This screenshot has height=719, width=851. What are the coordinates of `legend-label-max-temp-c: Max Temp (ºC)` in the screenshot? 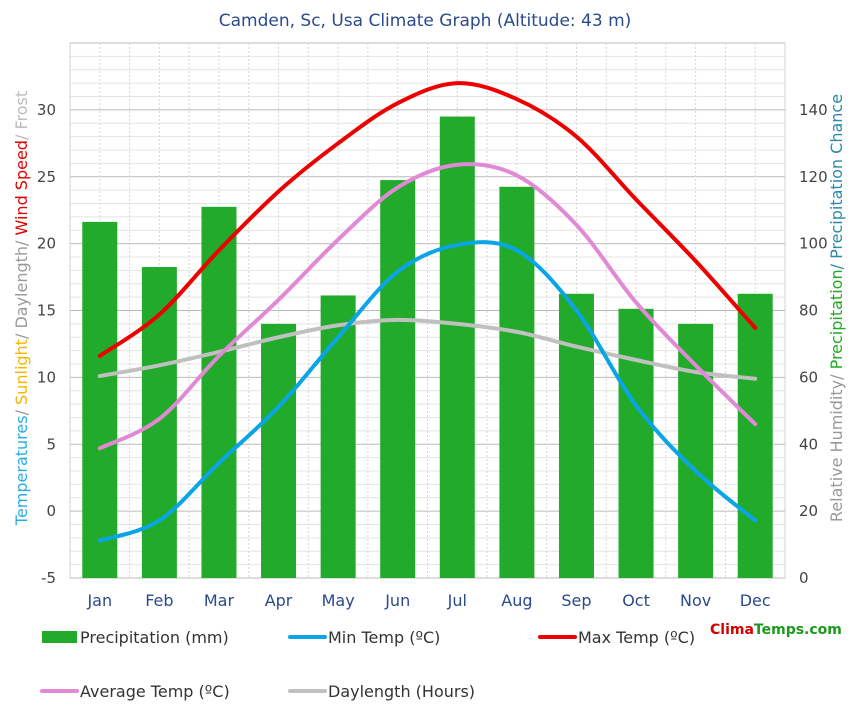 It's located at (636, 637).